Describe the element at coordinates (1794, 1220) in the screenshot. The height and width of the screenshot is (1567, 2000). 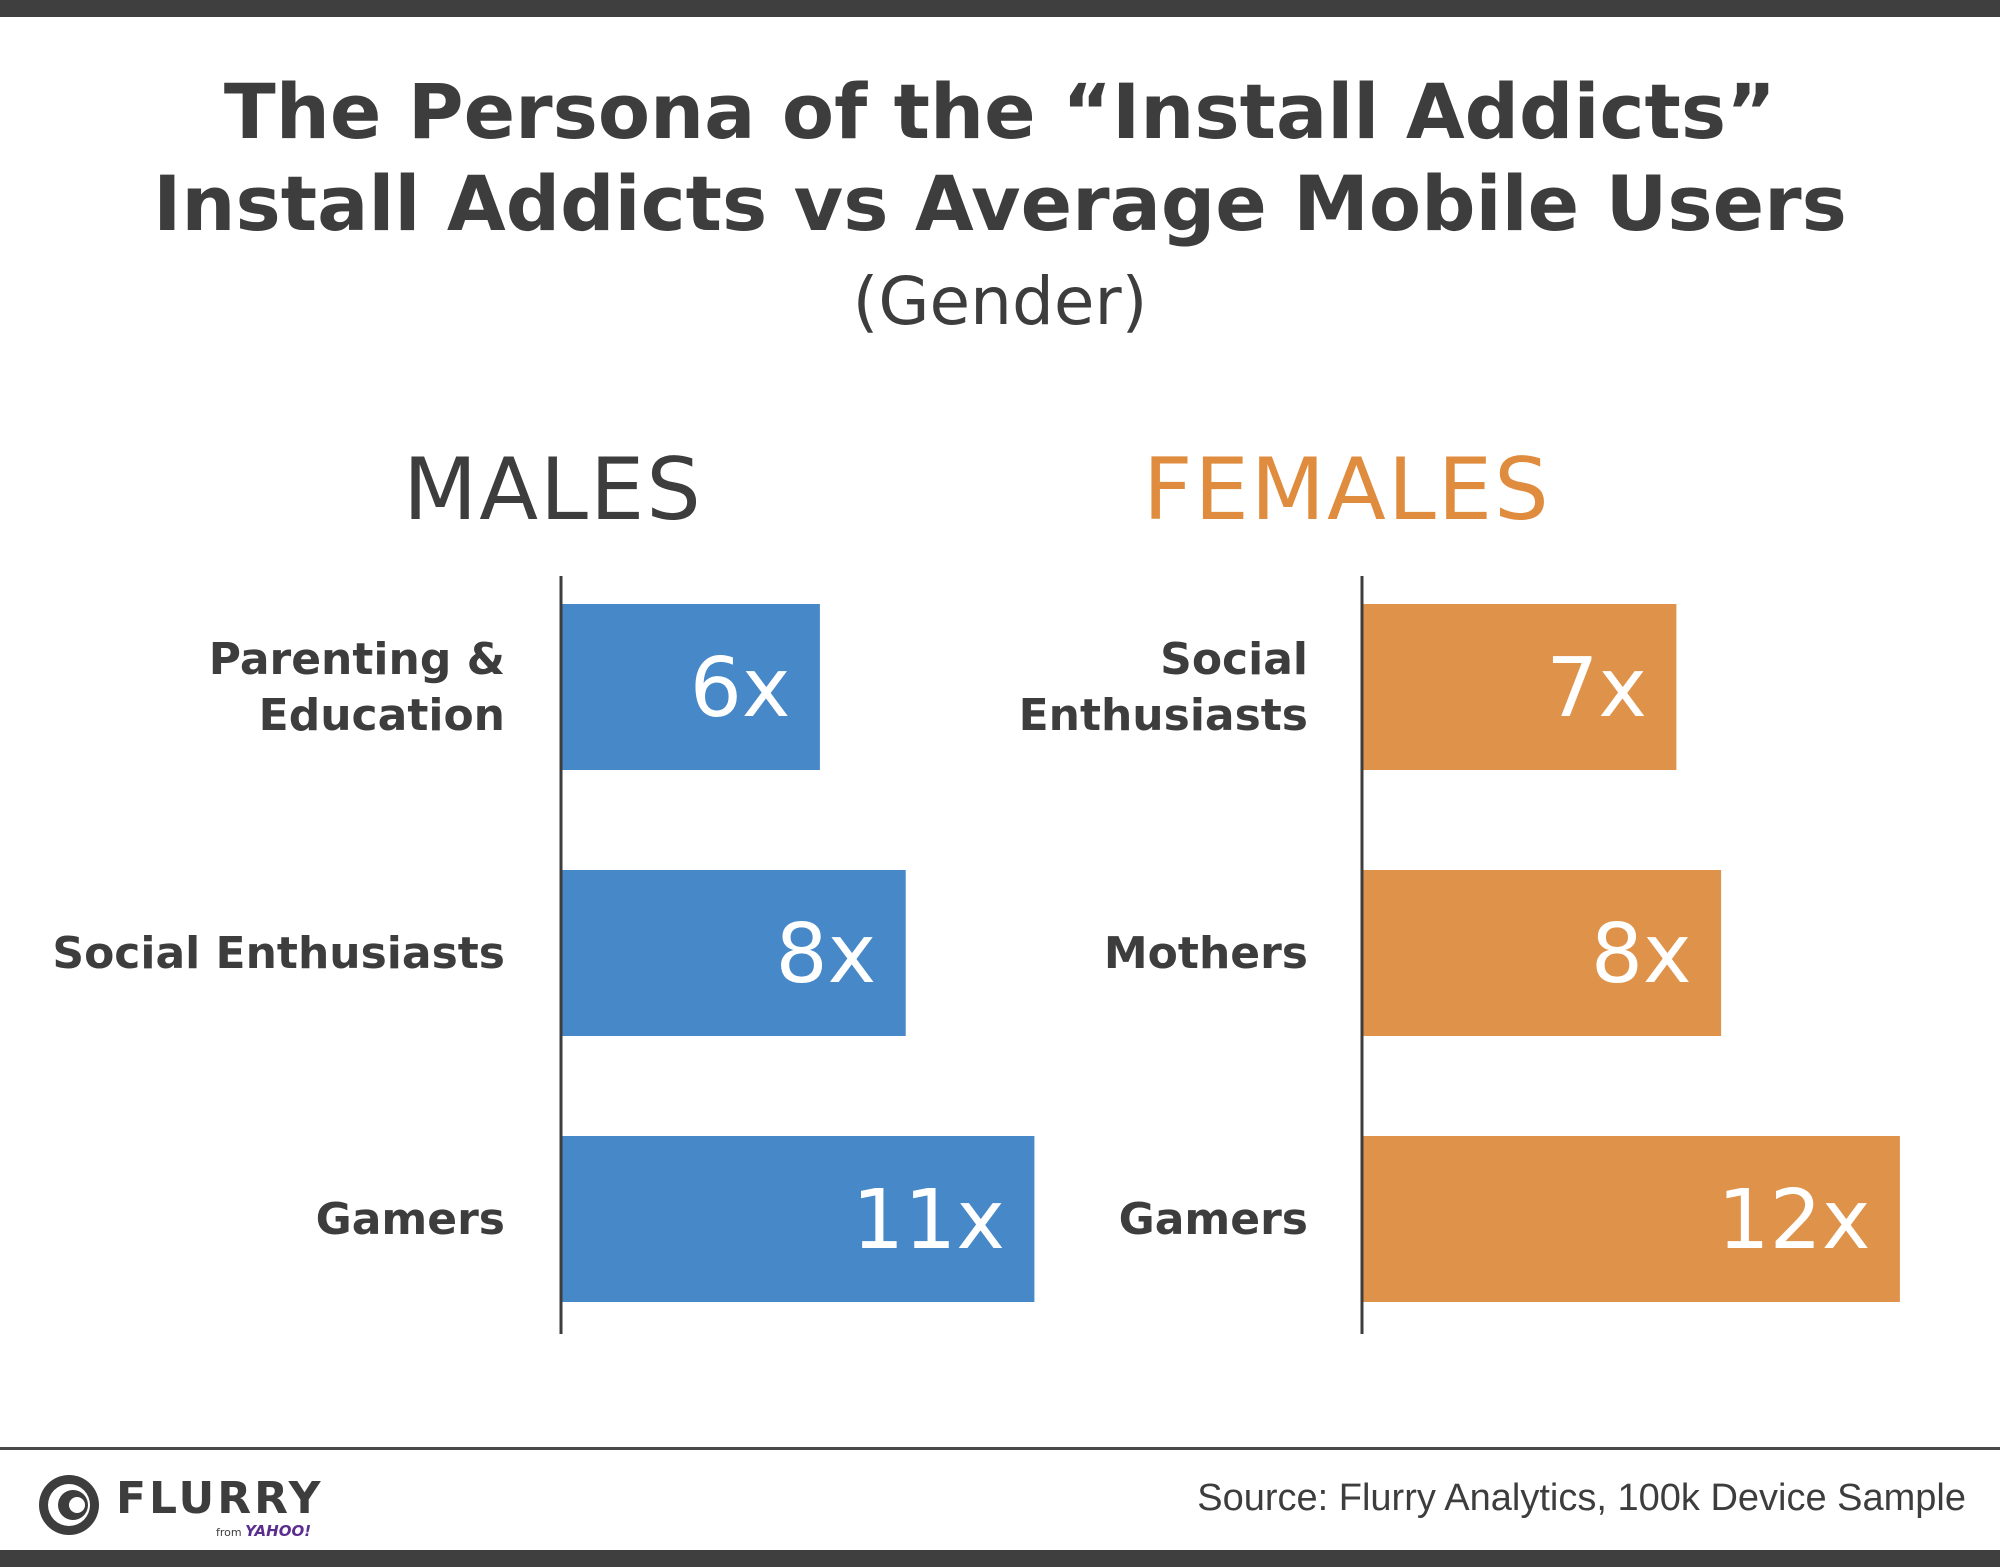
I see `females-bar-value-2: 12x` at that location.